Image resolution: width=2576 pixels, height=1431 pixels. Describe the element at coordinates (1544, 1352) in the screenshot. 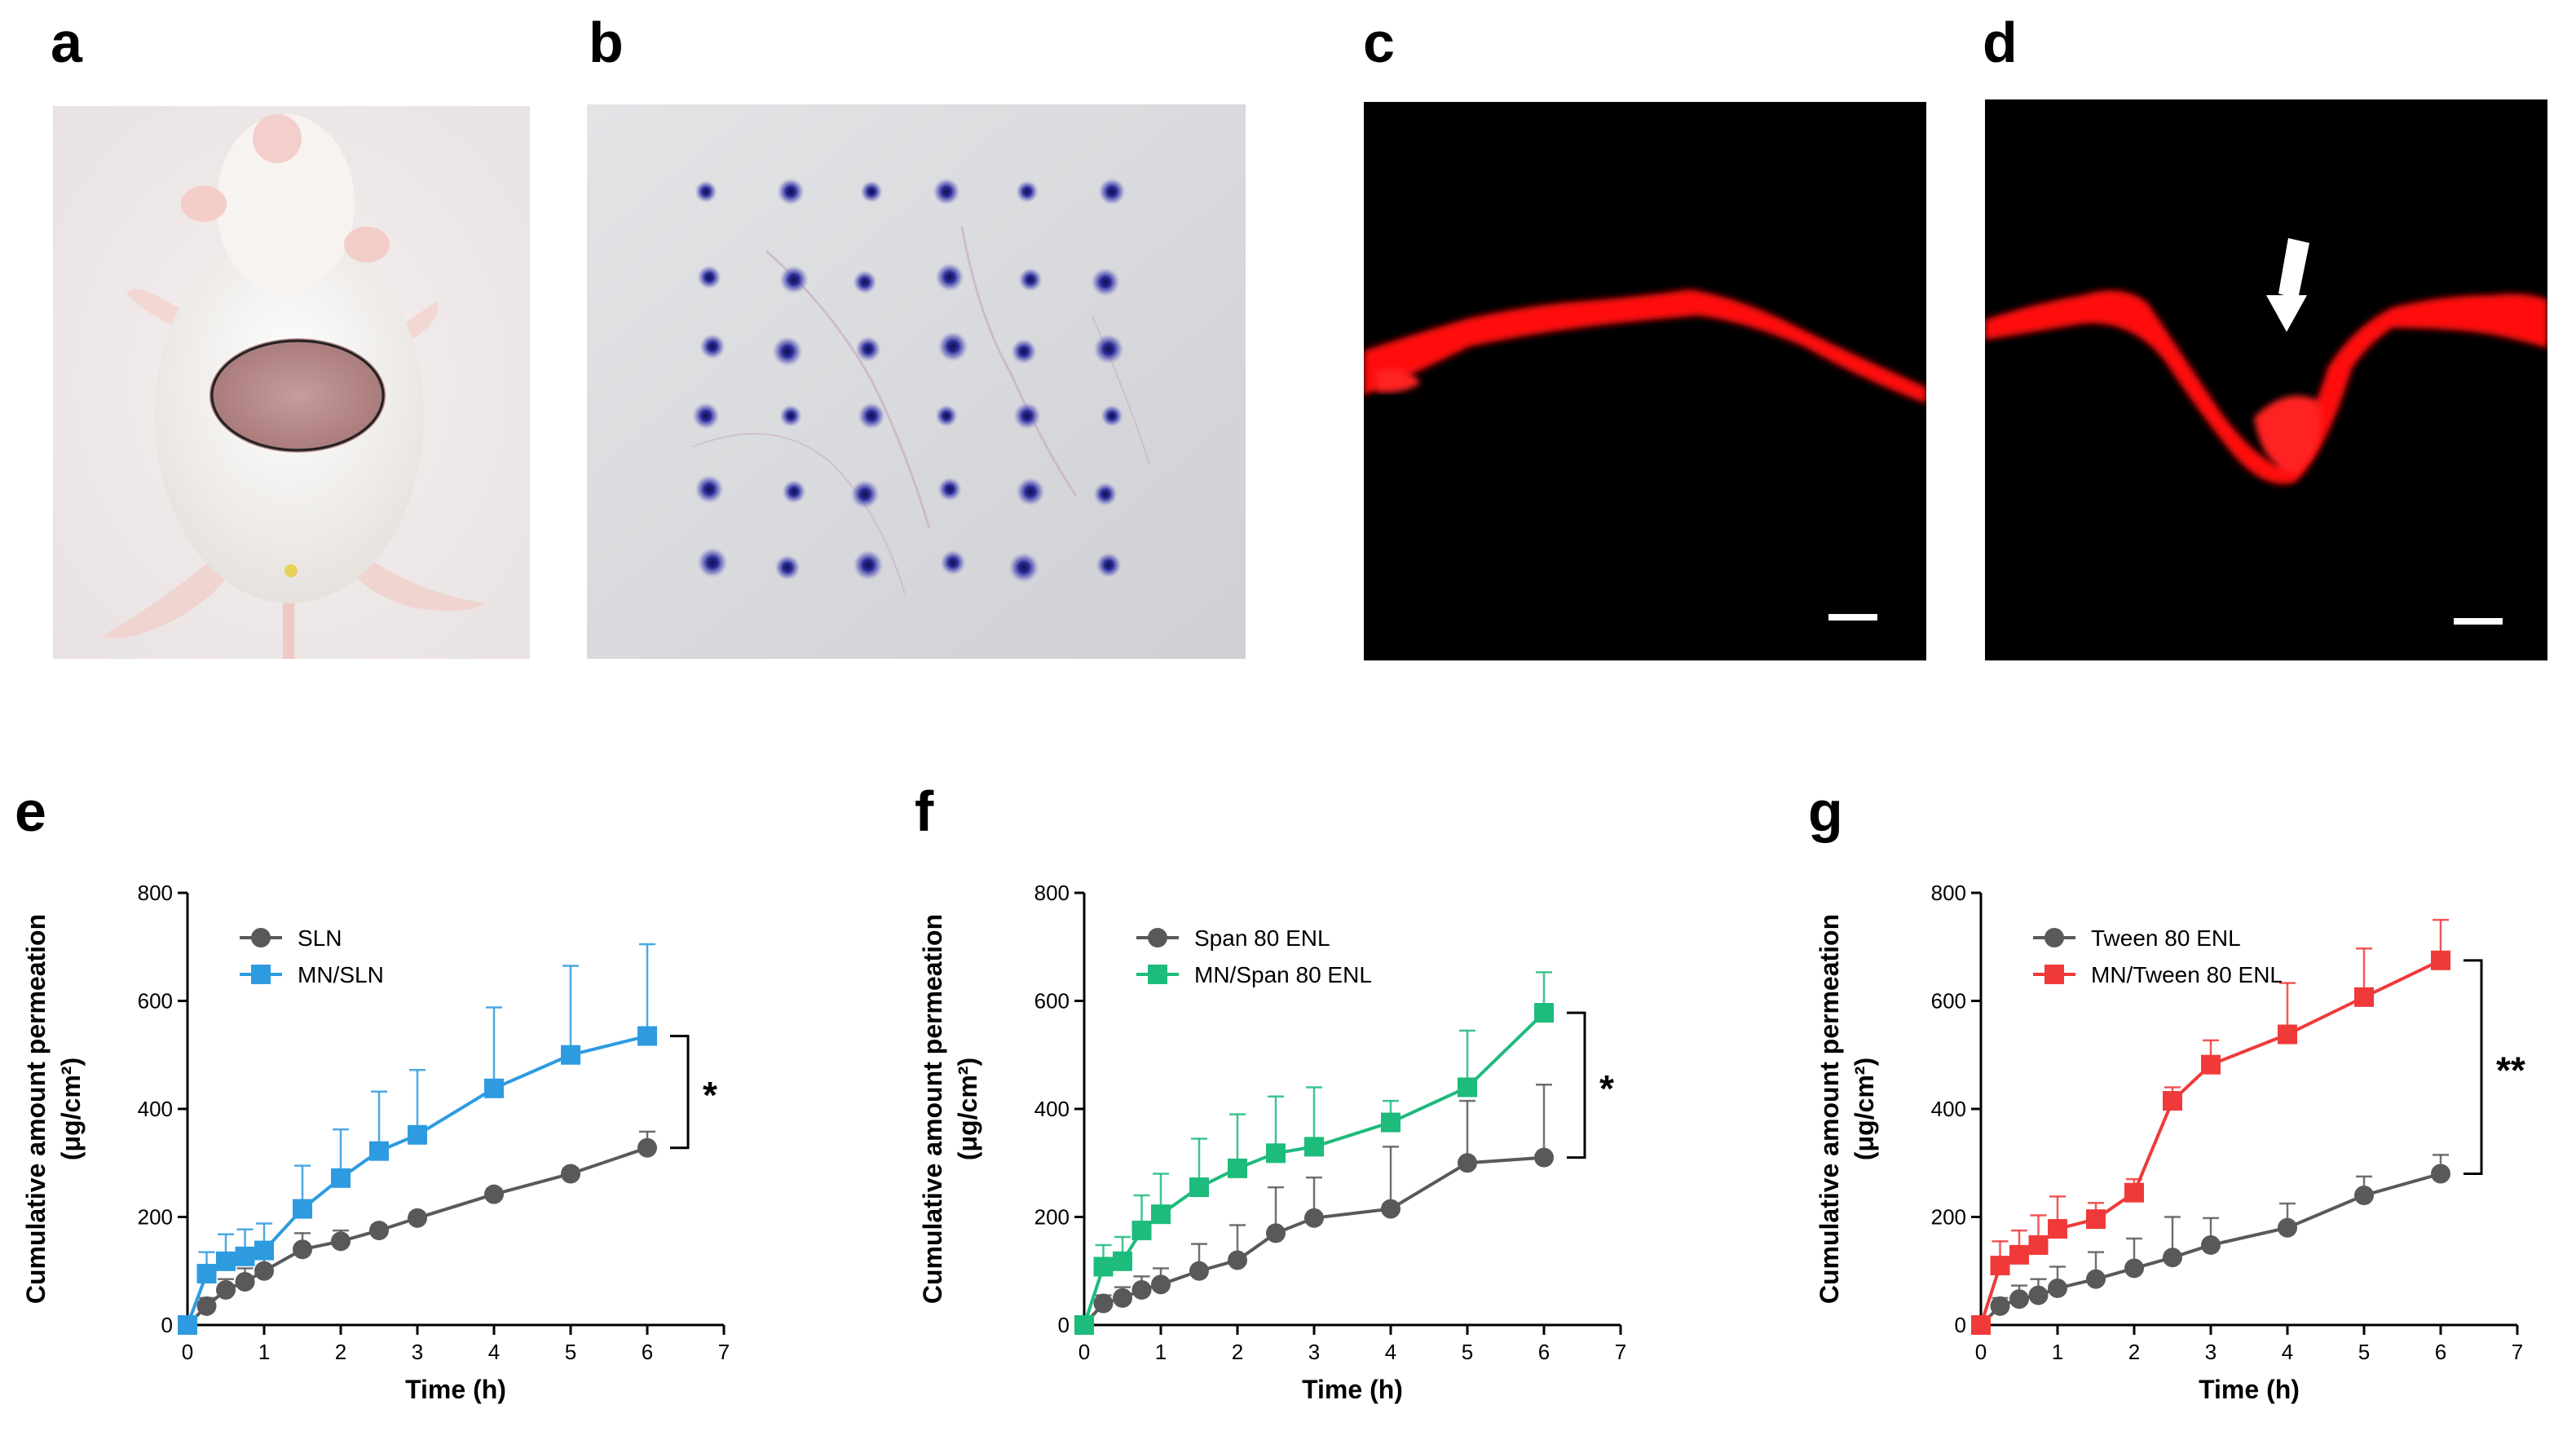

I see `x-tick-label: 6` at that location.